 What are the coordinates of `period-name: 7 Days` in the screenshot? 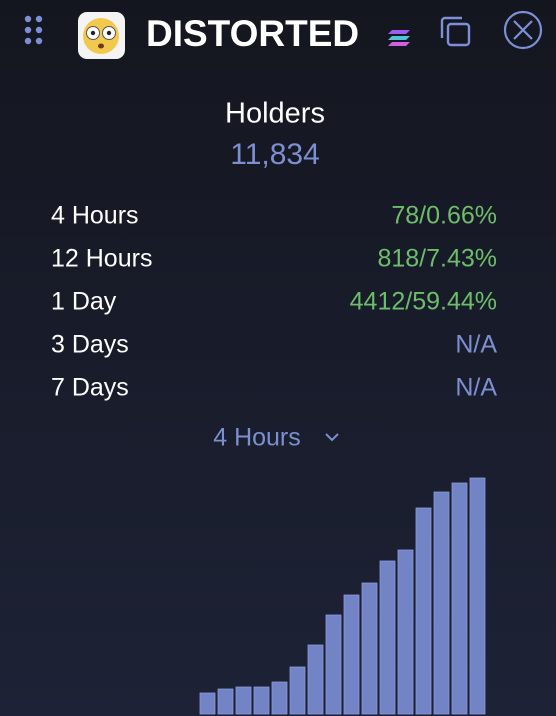 It's located at (90, 388).